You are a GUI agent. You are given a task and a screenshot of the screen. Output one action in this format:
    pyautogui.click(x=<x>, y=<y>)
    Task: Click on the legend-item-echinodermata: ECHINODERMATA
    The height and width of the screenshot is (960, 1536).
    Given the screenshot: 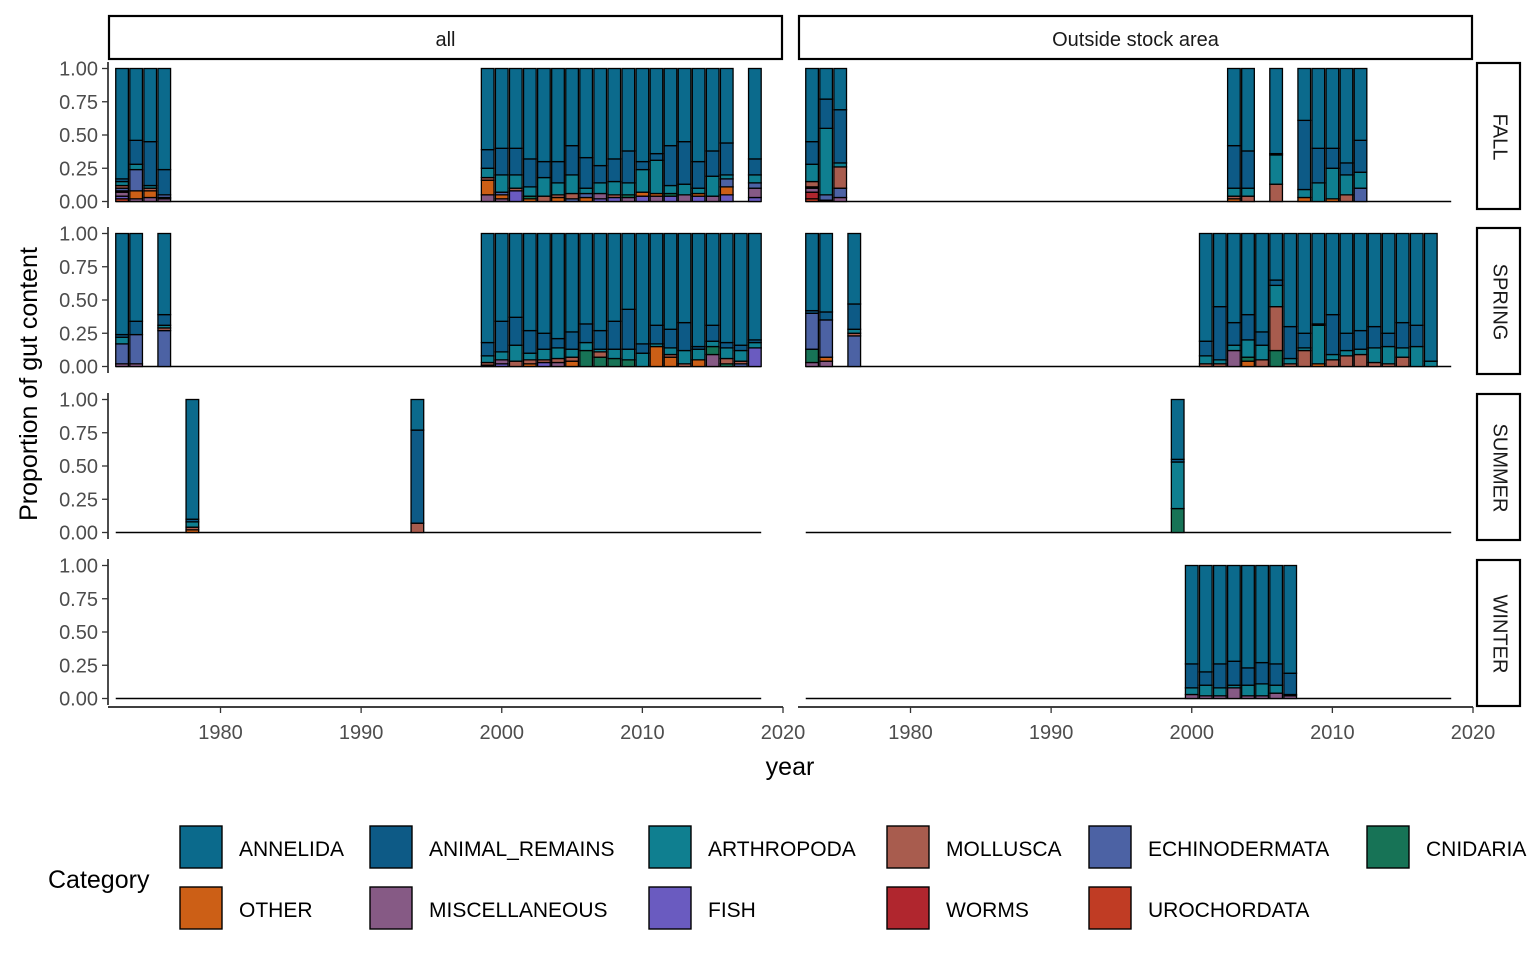 What is the action you would take?
    pyautogui.click(x=1208, y=847)
    